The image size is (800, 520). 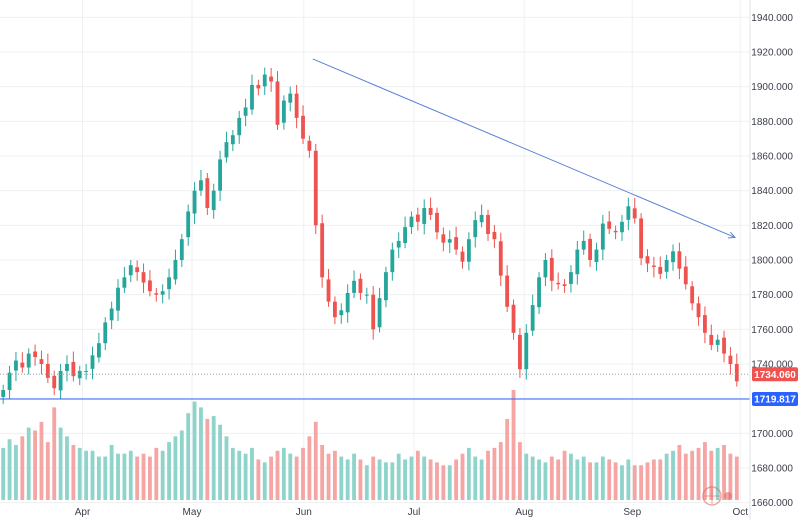 What do you see at coordinates (192, 512) in the screenshot?
I see `x-tick-label: May` at bounding box center [192, 512].